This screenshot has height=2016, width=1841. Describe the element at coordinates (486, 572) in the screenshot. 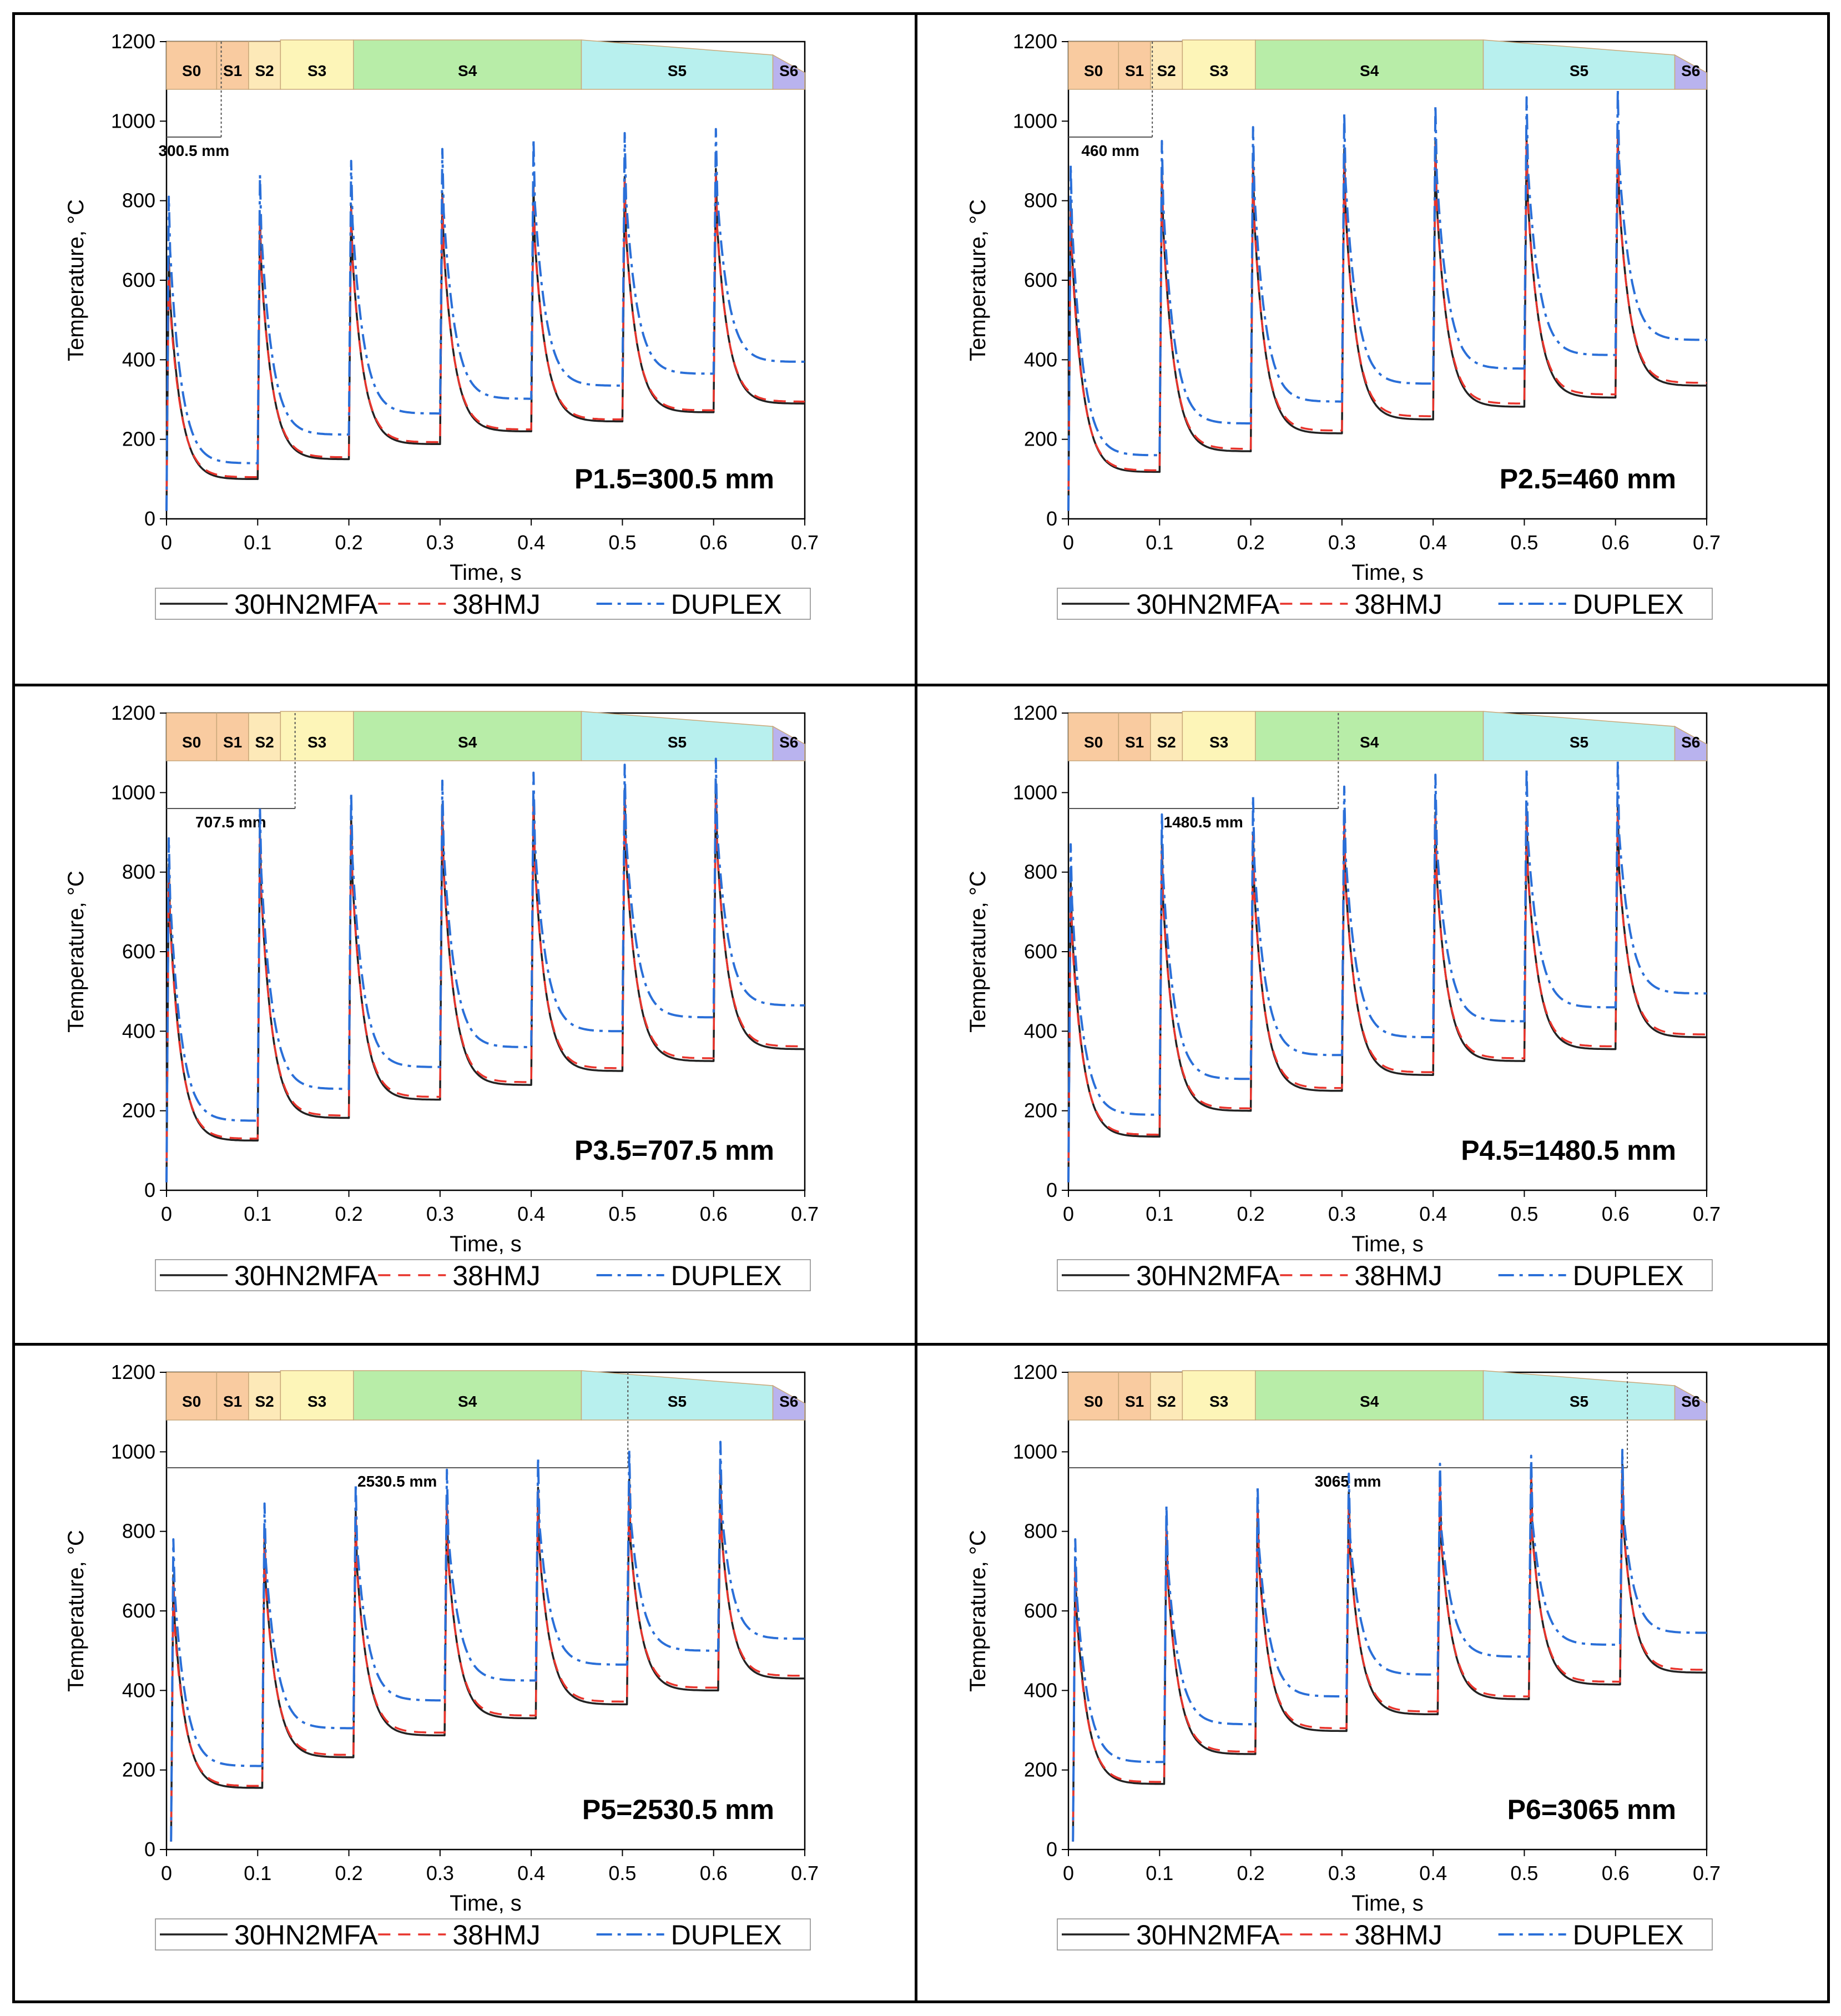

I see `x-axis-label: Time, s` at that location.